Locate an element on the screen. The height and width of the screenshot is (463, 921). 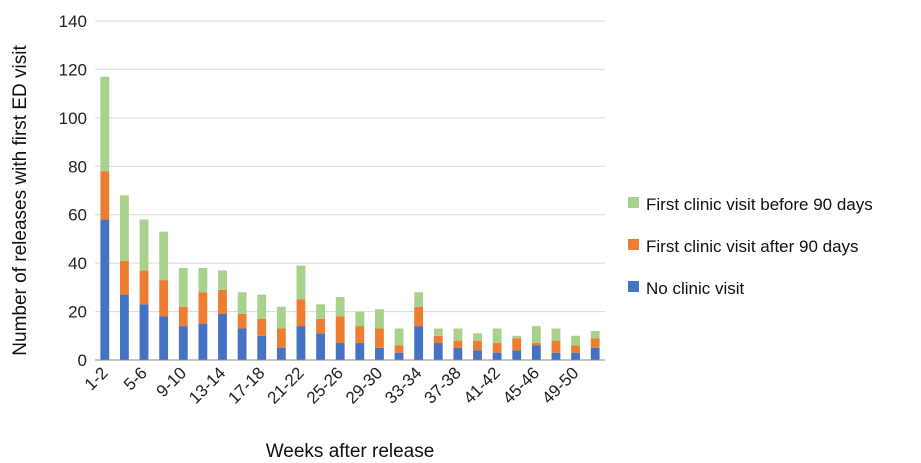
legend-swatch-no-visit is located at coordinates (633, 286).